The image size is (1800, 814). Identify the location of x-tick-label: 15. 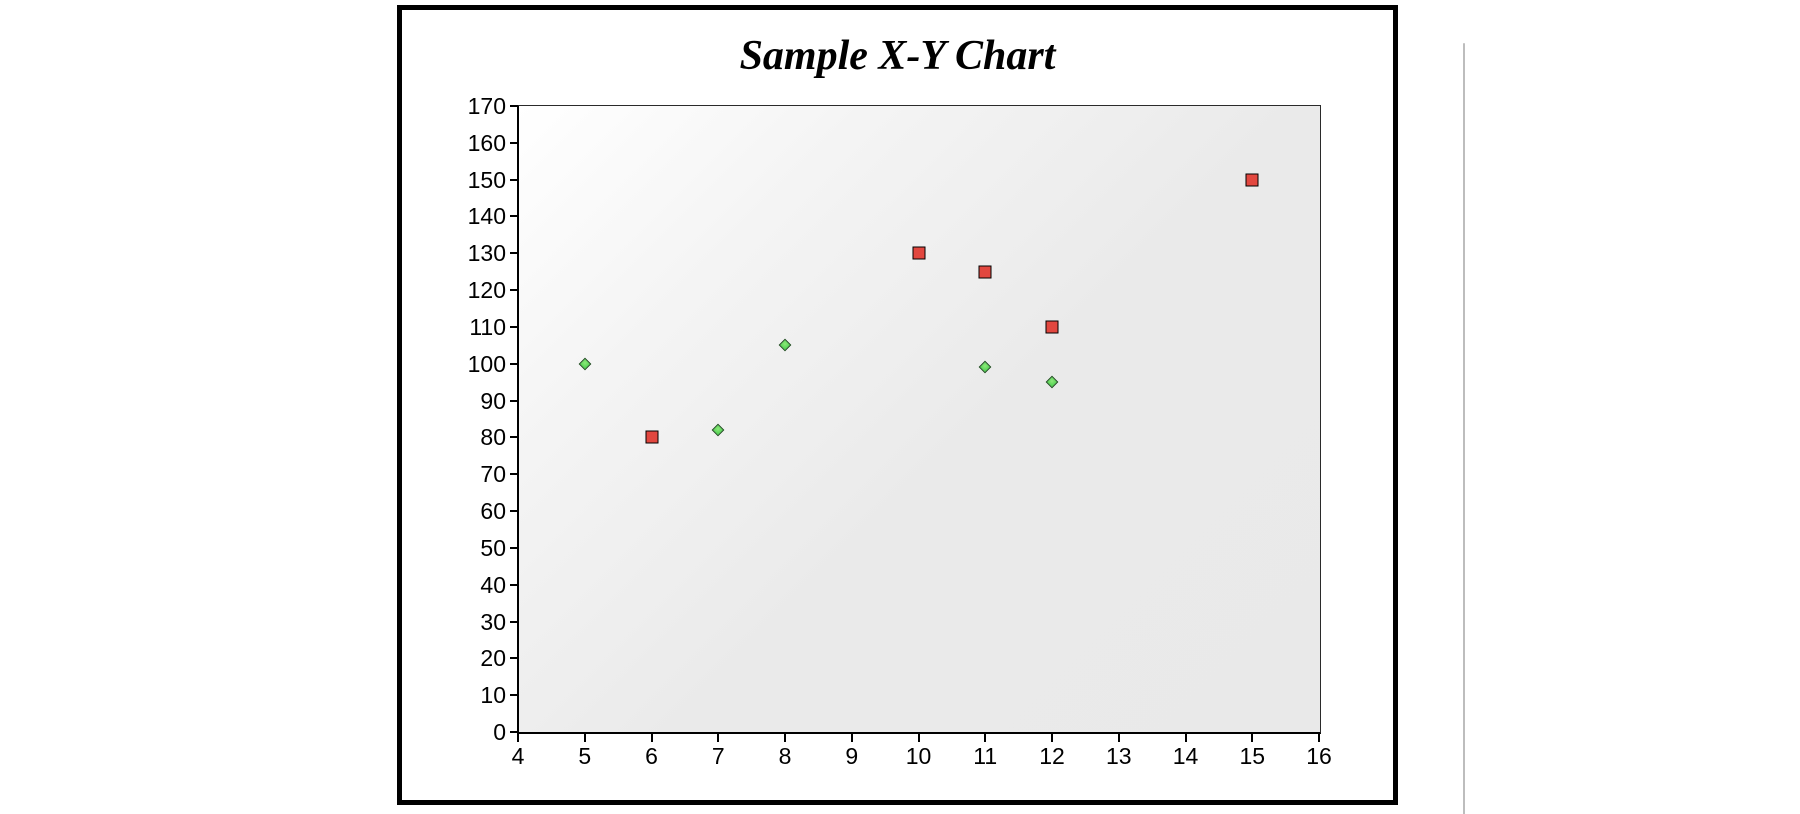
(1252, 756).